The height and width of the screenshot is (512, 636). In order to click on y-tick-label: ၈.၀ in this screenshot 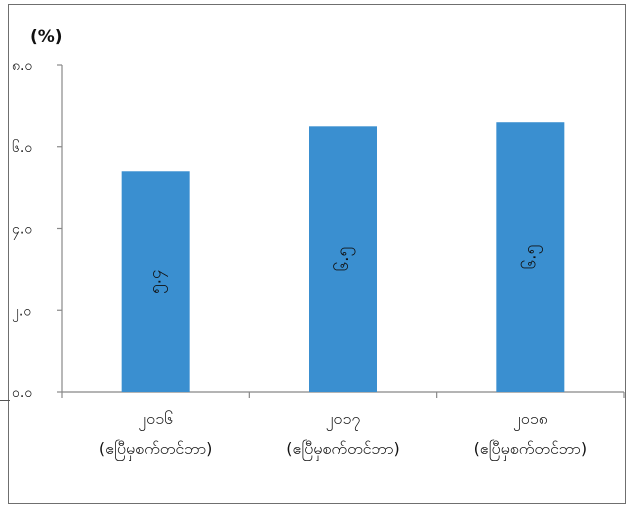, I will do `click(22, 66)`.